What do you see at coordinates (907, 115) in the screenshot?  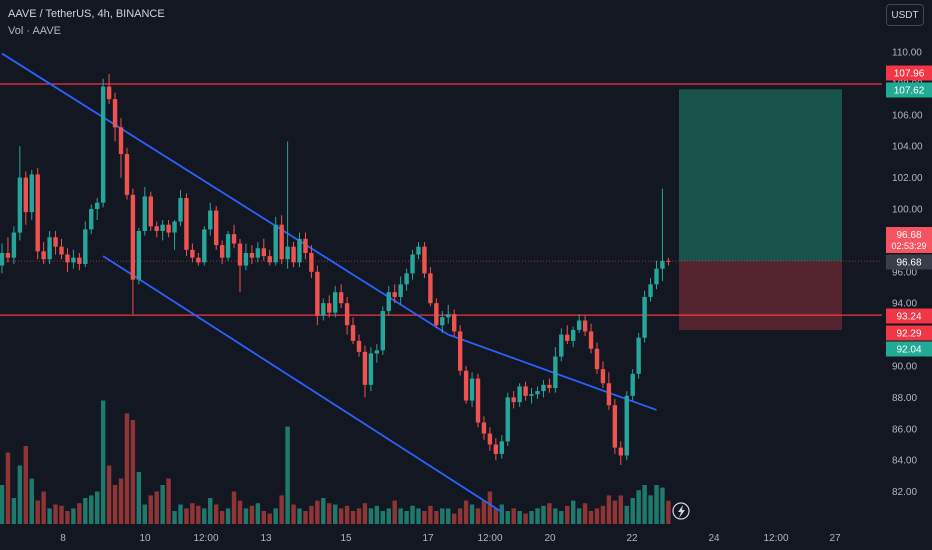 I see `price-tick-label: 106.00` at bounding box center [907, 115].